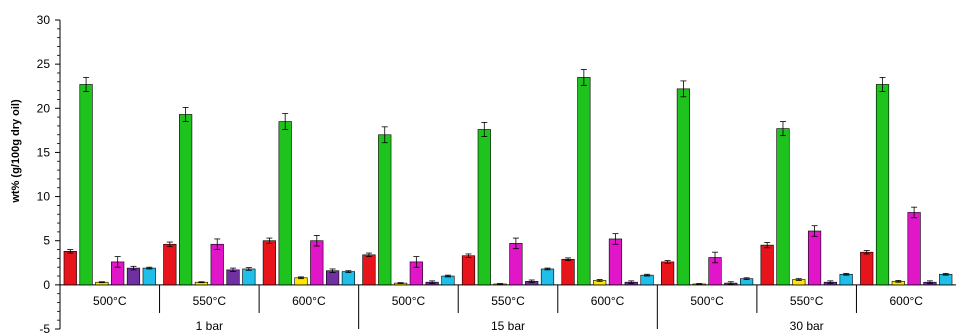  Describe the element at coordinates (46, 241) in the screenshot. I see `y-tick-label: 5` at that location.